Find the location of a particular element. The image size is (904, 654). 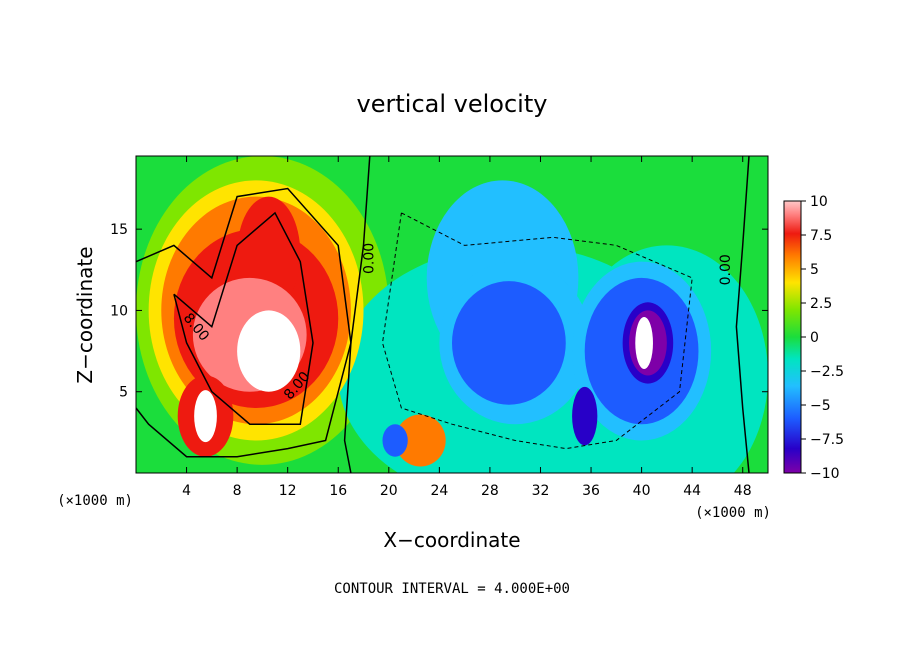

x-tick-label: 16 is located at coordinates (338, 491).